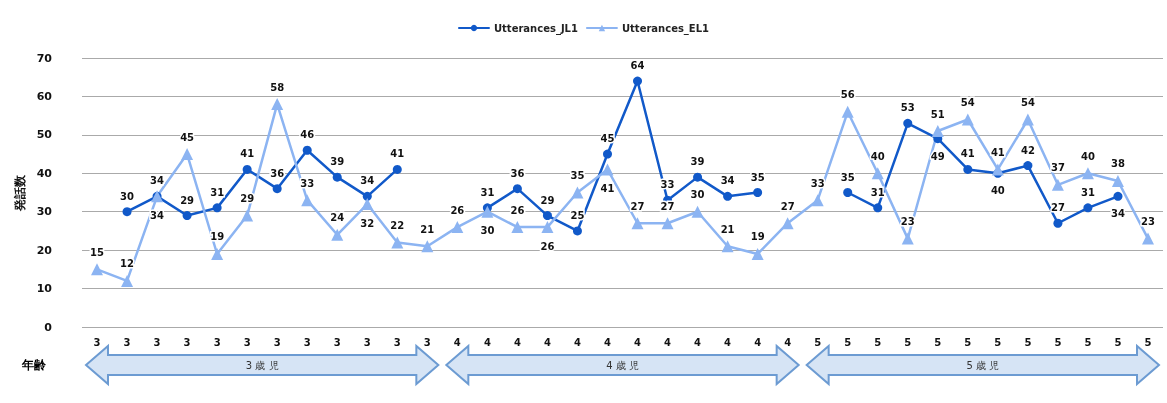 This screenshot has width=1167, height=403. Describe the element at coordinates (307, 135) in the screenshot. I see `data-label: 46` at that location.